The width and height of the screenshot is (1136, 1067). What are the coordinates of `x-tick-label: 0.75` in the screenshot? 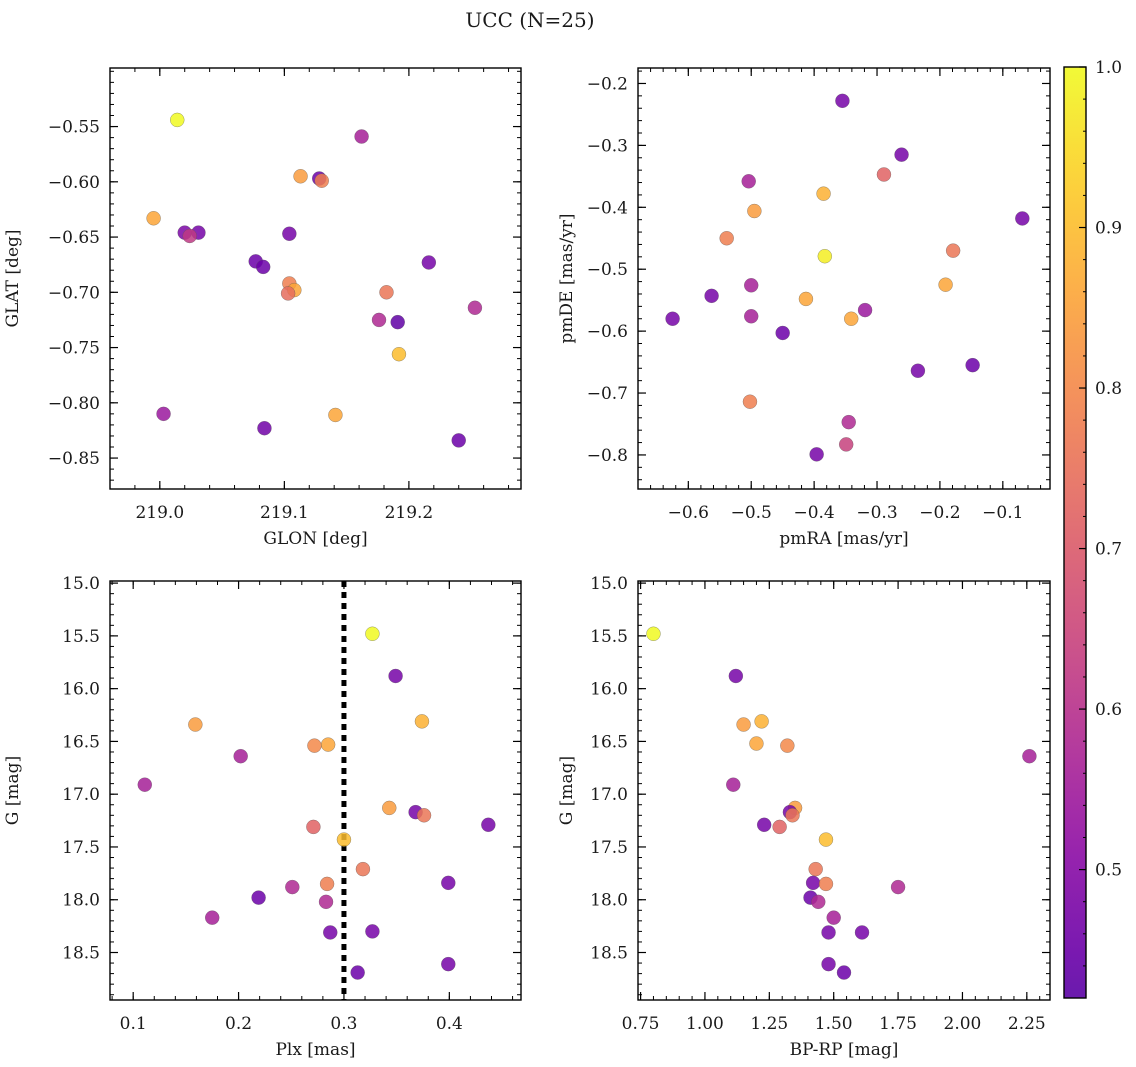 It's located at (641, 1024).